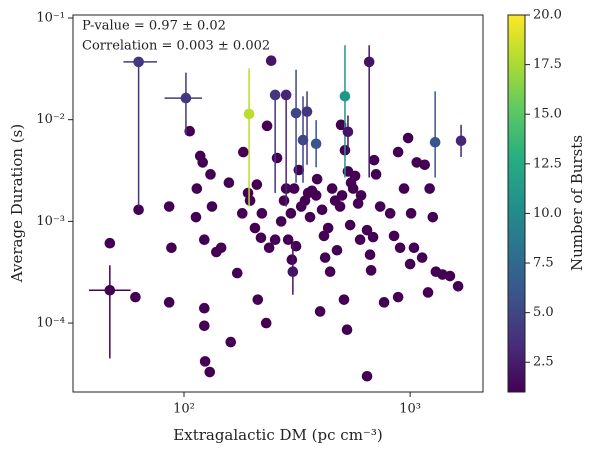  I want to click on y-tick-label: 10⁻³, so click(50, 221).